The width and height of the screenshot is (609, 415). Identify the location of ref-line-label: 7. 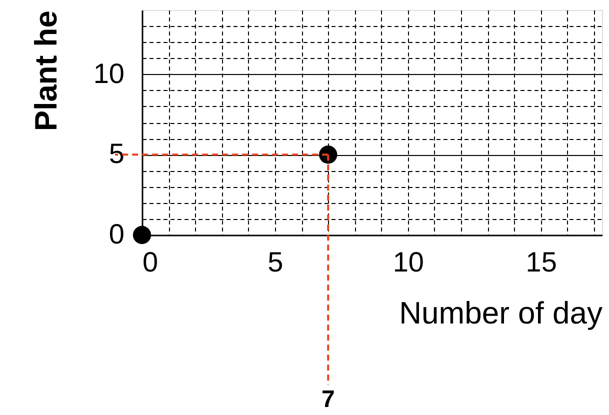
(328, 399).